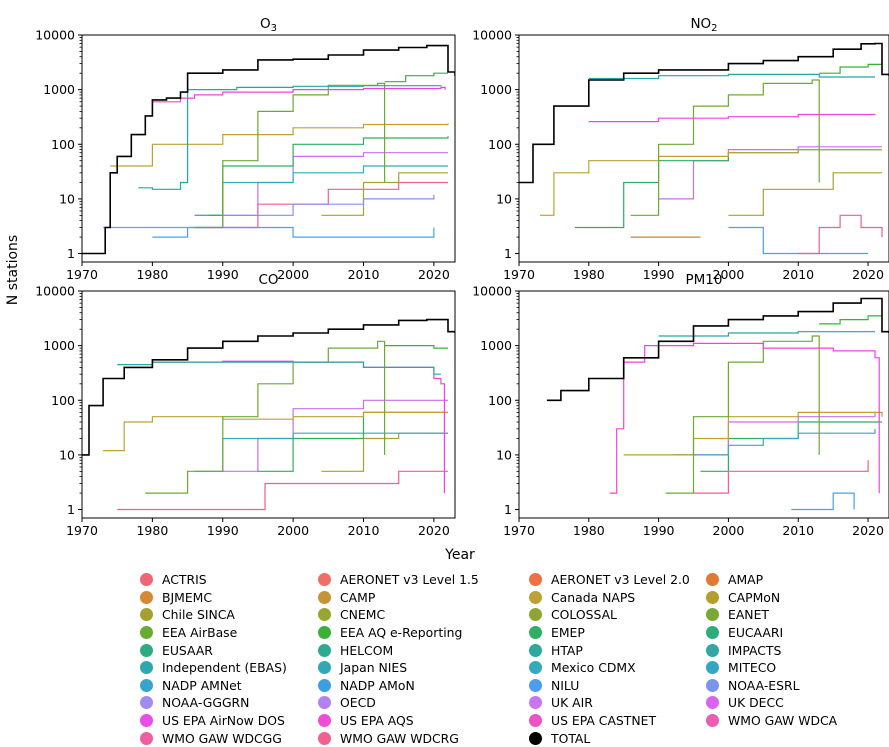  I want to click on legend-item: WMO GAW WDCA, so click(796, 721).